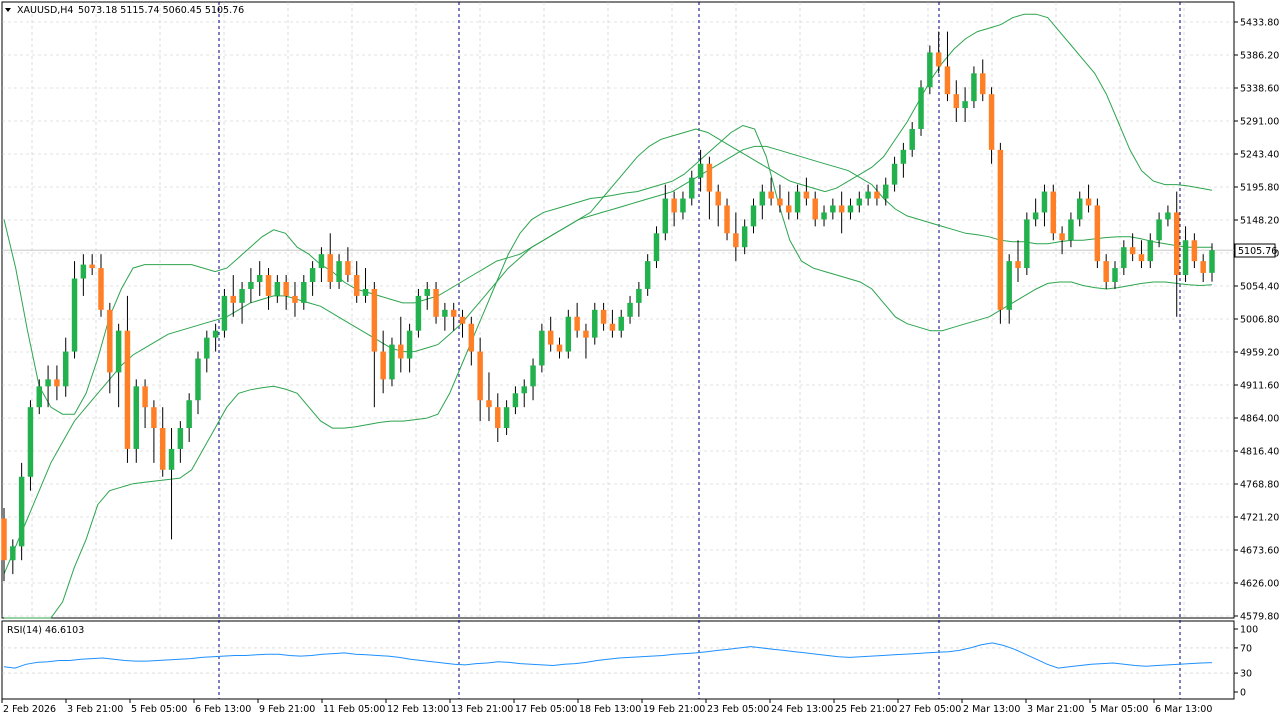 The width and height of the screenshot is (1280, 720). What do you see at coordinates (95, 709) in the screenshot?
I see `time-tick-label: 3 Feb 21:00` at bounding box center [95, 709].